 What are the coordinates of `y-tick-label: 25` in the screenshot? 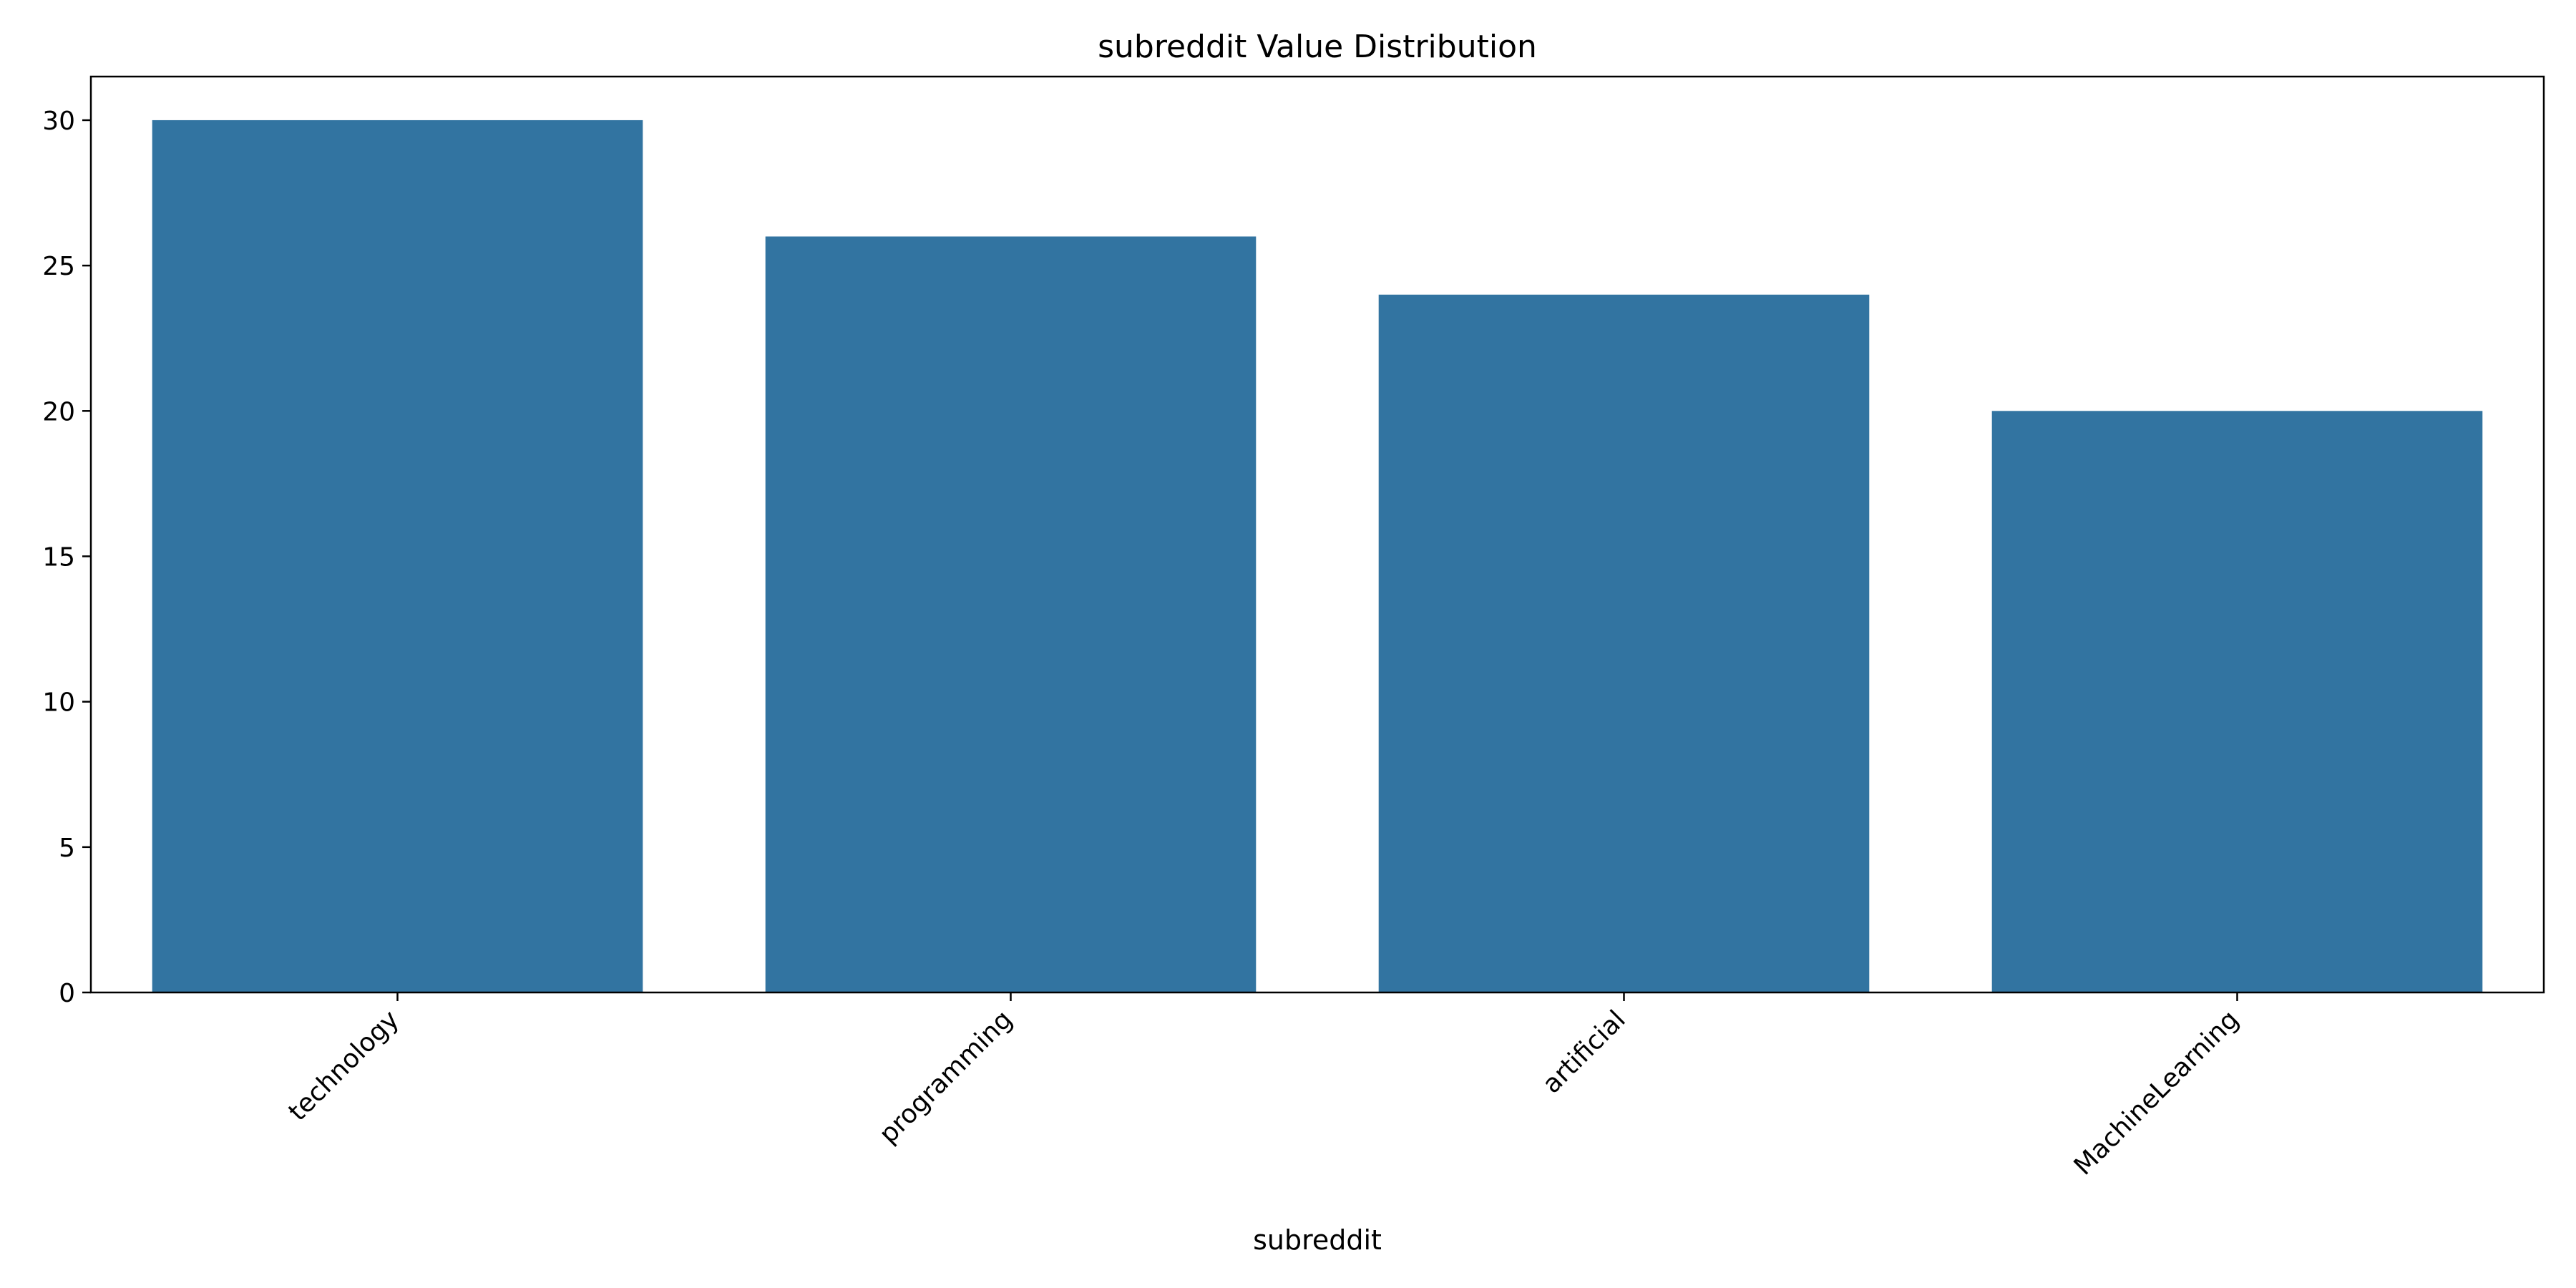 It's located at (59, 266).